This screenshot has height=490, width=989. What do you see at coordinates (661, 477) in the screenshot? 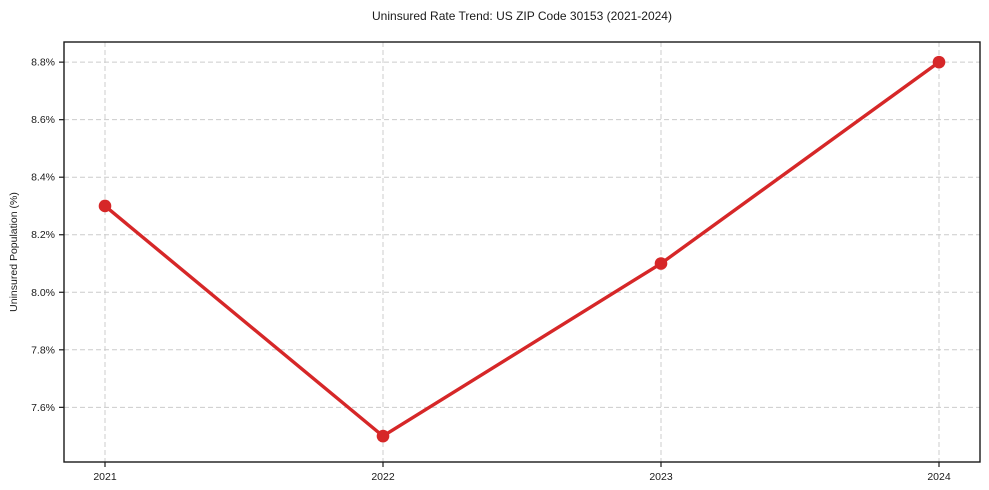
I see `x-tick-label: 2023` at bounding box center [661, 477].